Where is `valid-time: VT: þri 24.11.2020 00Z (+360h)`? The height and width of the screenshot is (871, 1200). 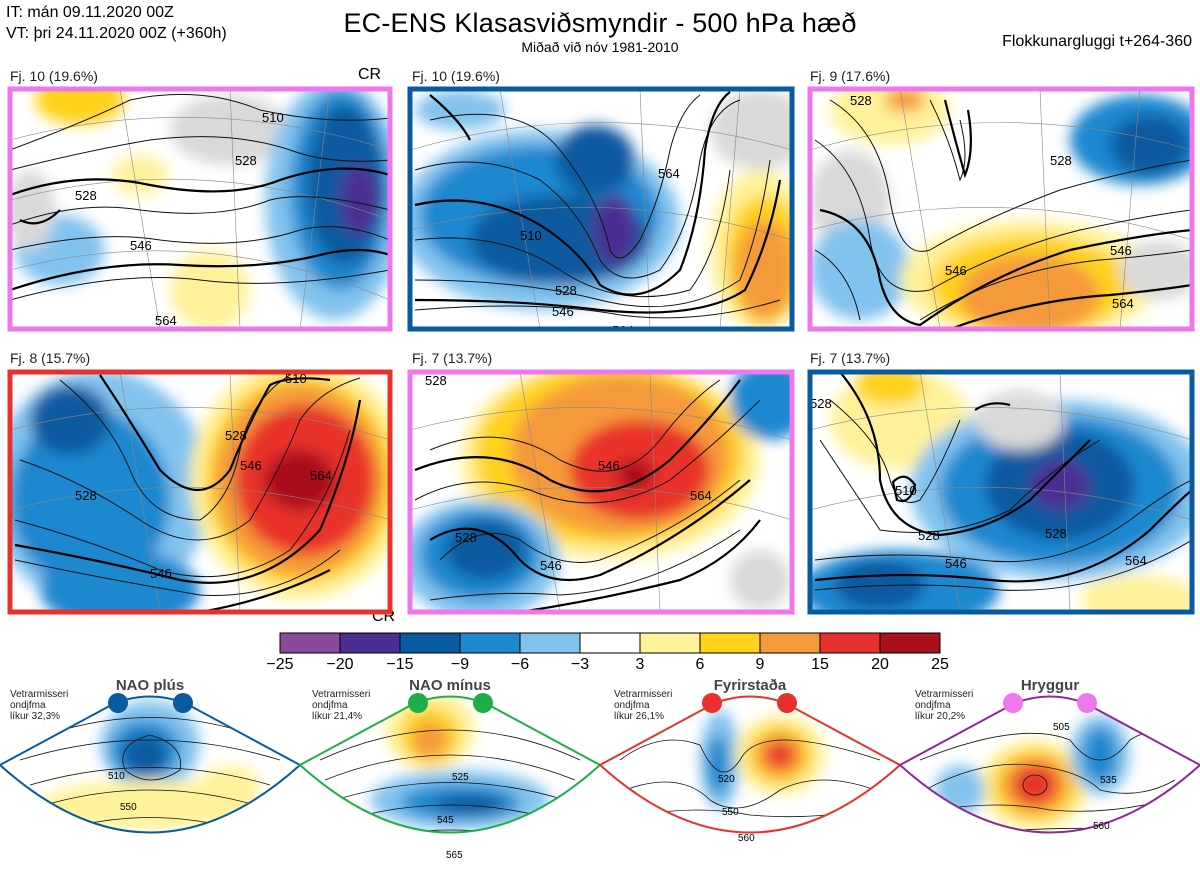 valid-time: VT: þri 24.11.2020 00Z (+360h) is located at coordinates (116, 33).